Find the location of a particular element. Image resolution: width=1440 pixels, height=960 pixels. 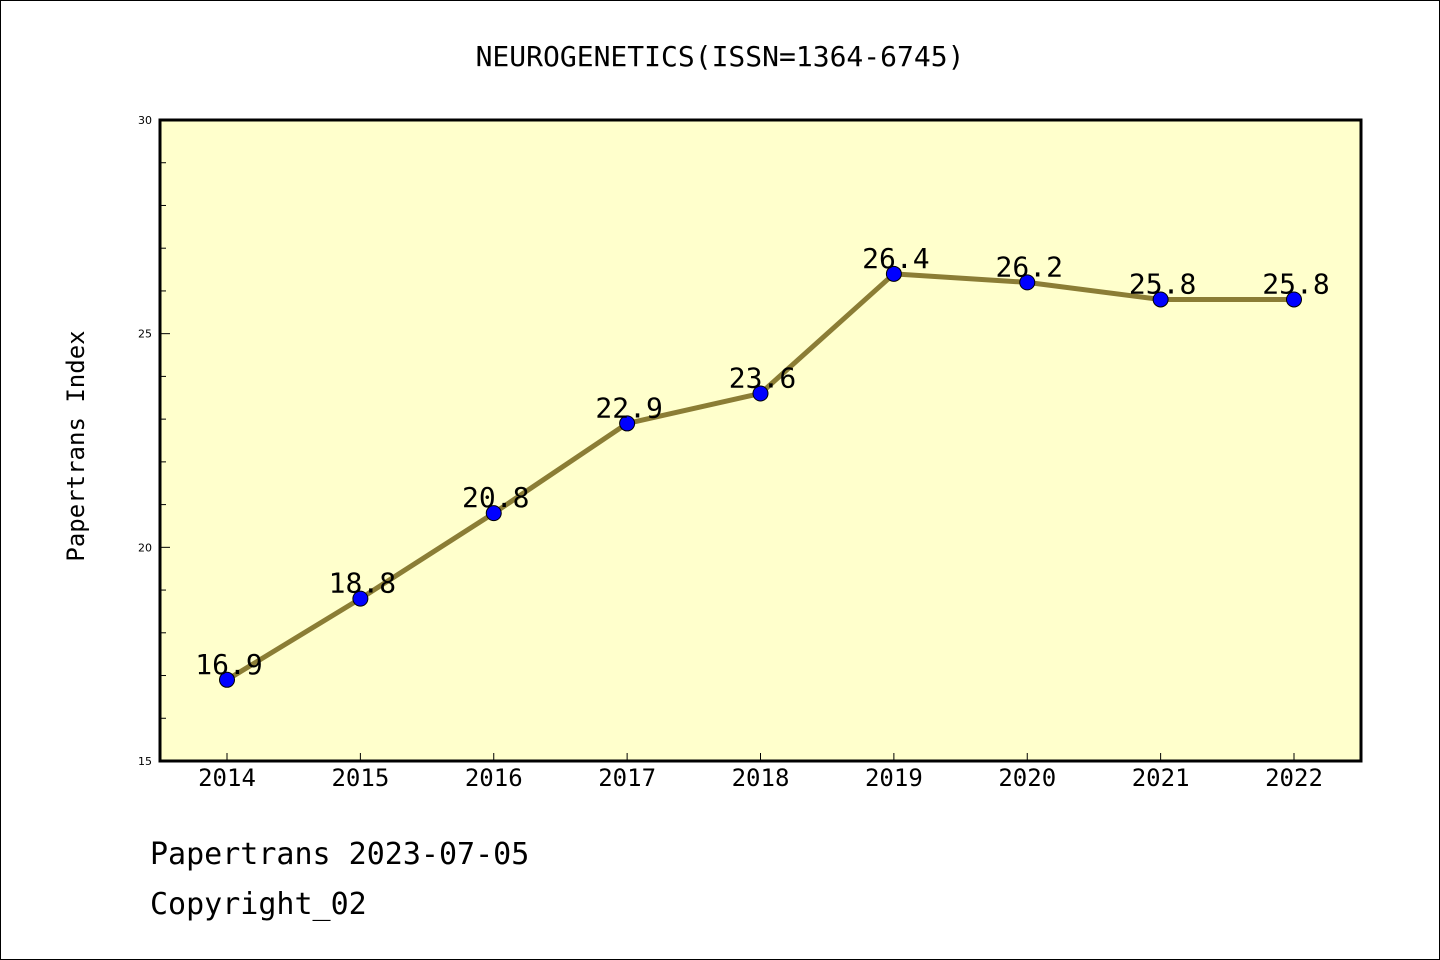

x-tick-label: 2016 is located at coordinates (494, 778).